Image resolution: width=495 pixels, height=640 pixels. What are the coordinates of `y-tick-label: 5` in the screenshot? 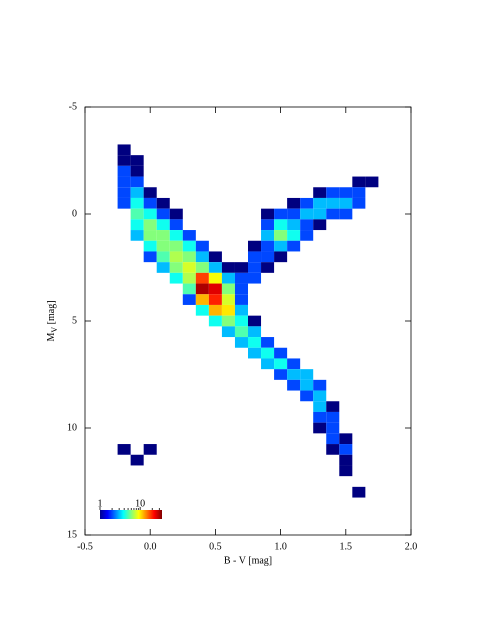 It's located at (74, 320).